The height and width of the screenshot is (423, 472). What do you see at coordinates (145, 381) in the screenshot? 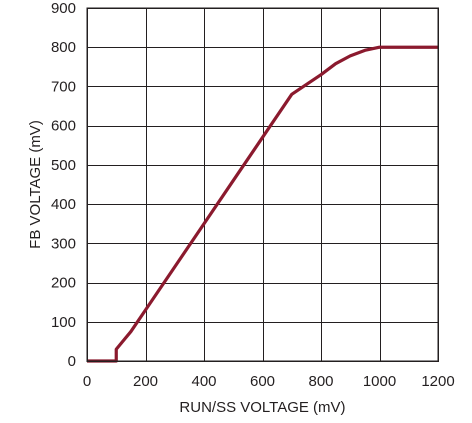
I see `x-tick-label: 200` at bounding box center [145, 381].